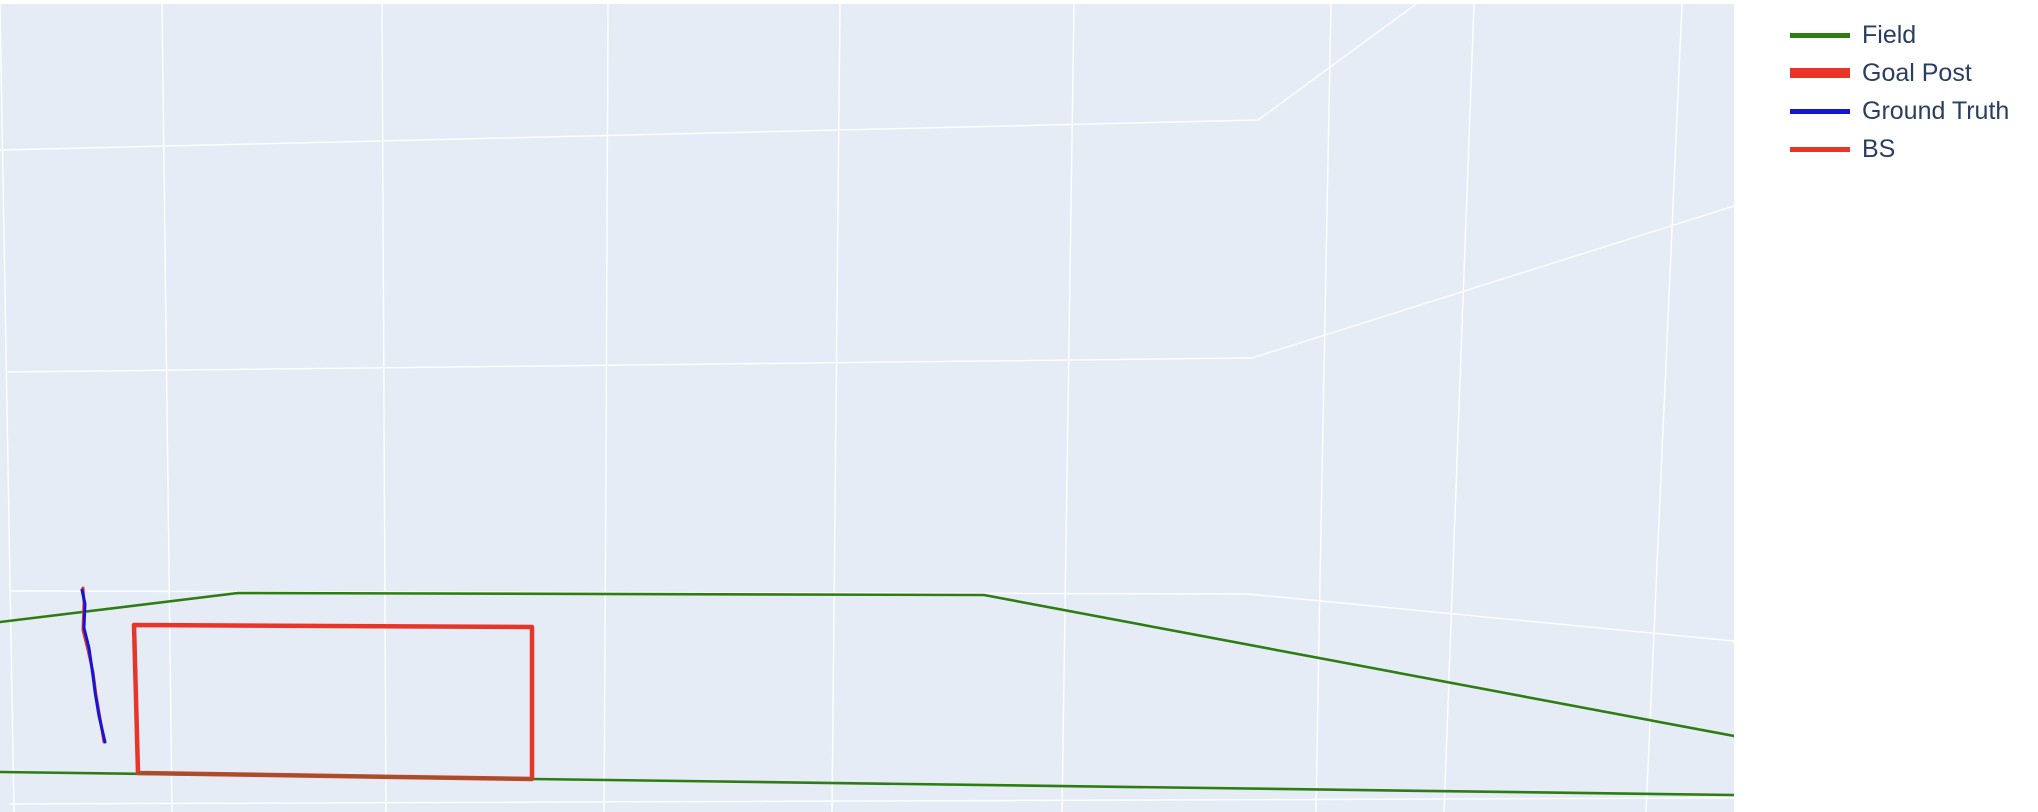 The image size is (2038, 812). Describe the element at coordinates (1936, 110) in the screenshot. I see `legend-label-ground-truth: Ground Truth` at that location.